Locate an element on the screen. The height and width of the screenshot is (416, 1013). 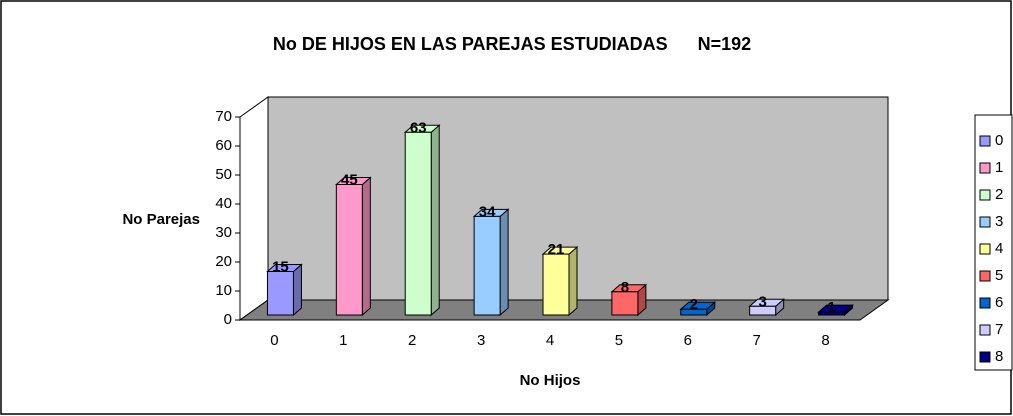
x-tick-label: 5 is located at coordinates (619, 340).